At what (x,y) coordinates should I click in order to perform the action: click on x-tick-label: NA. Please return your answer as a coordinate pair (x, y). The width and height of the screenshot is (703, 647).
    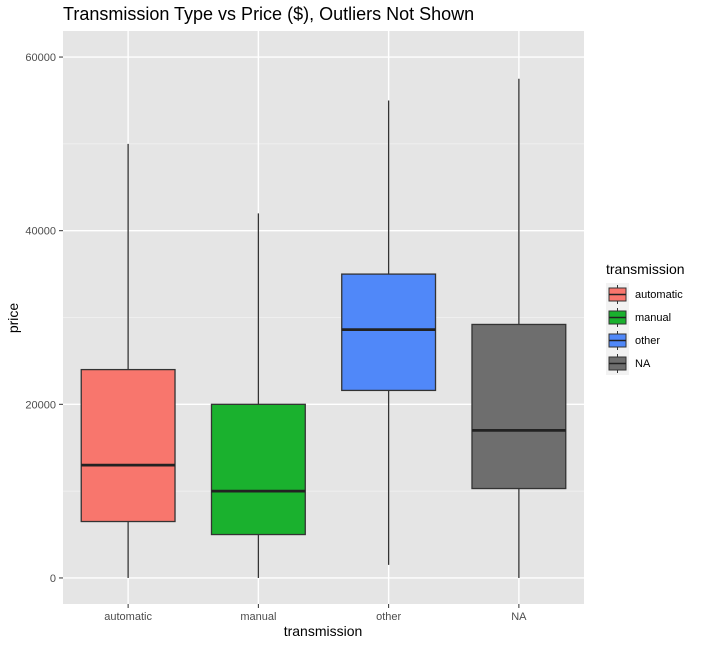
    Looking at the image, I should click on (519, 617).